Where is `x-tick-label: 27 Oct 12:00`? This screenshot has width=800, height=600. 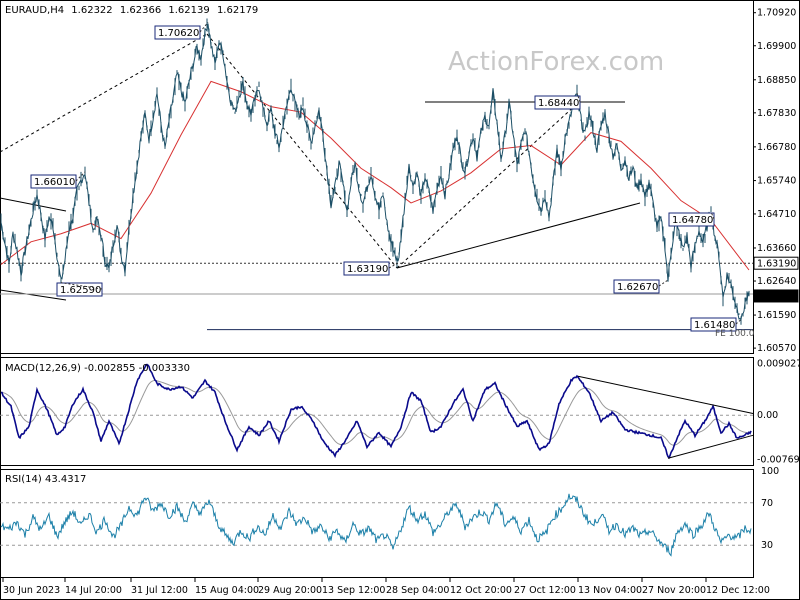
x-tick-label: 27 Oct 12:00 is located at coordinates (545, 590).